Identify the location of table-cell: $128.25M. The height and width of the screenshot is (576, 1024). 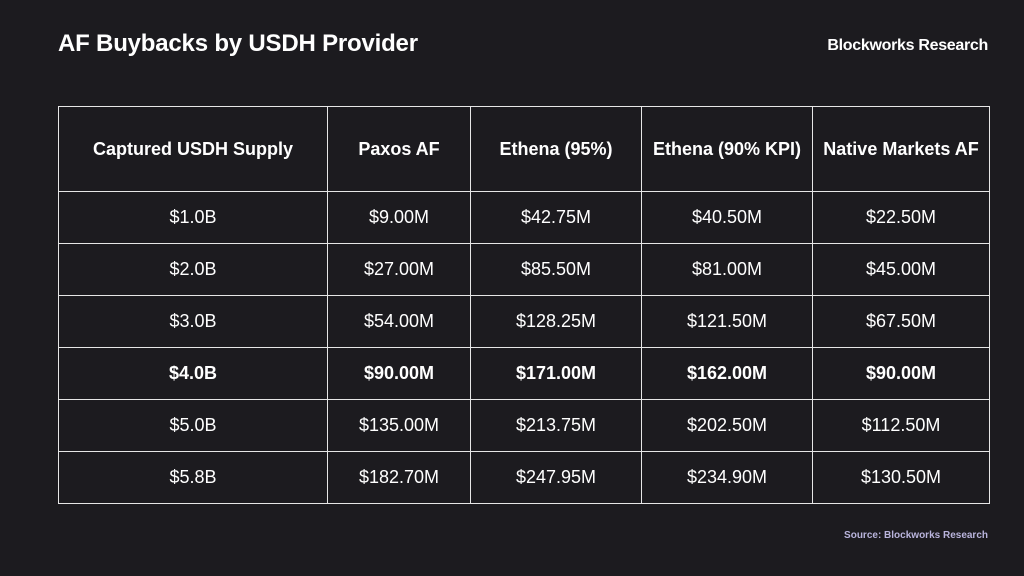
(556, 321).